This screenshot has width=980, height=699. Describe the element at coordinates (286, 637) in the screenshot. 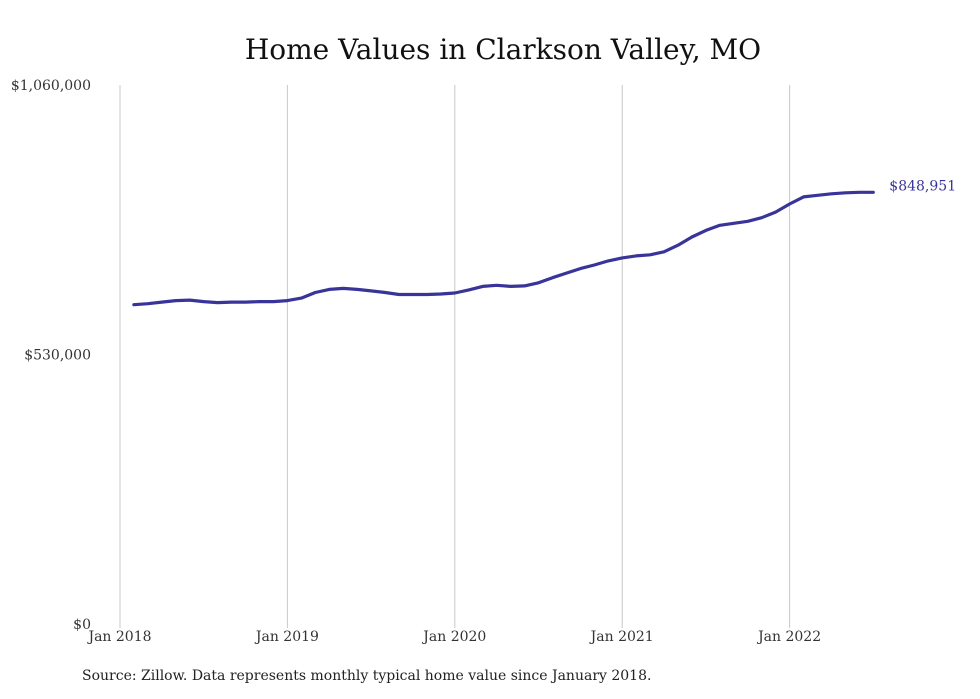

I see `x-tick-label-1: Jan 2019` at that location.